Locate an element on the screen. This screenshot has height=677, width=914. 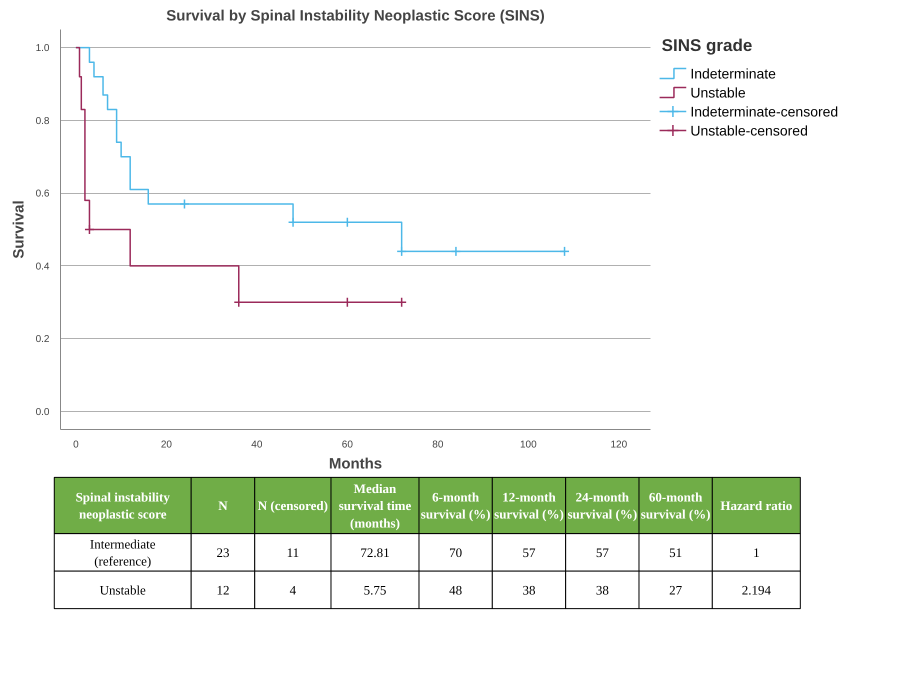
text: 4 is located at coordinates (293, 590).